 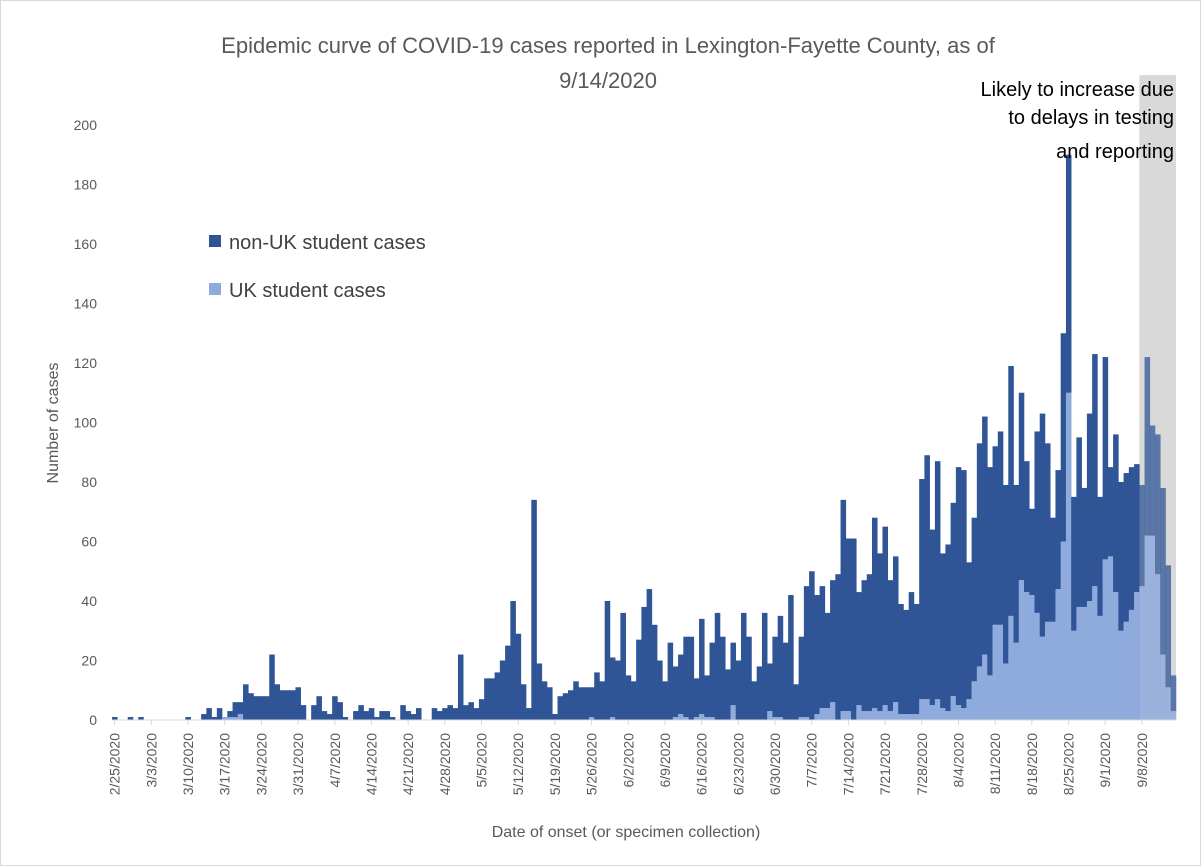 What do you see at coordinates (53, 423) in the screenshot?
I see `y-axis-title: Number of cases` at bounding box center [53, 423].